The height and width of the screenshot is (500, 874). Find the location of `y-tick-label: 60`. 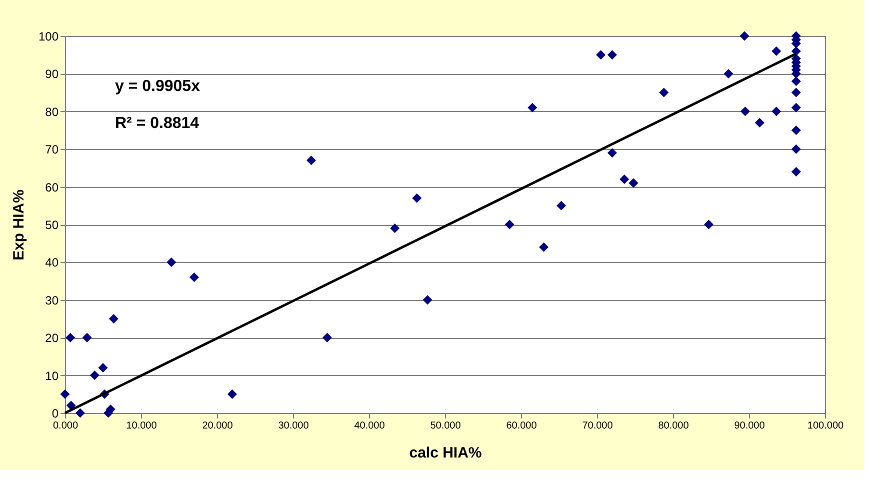

y-tick-label: 60 is located at coordinates (52, 187).